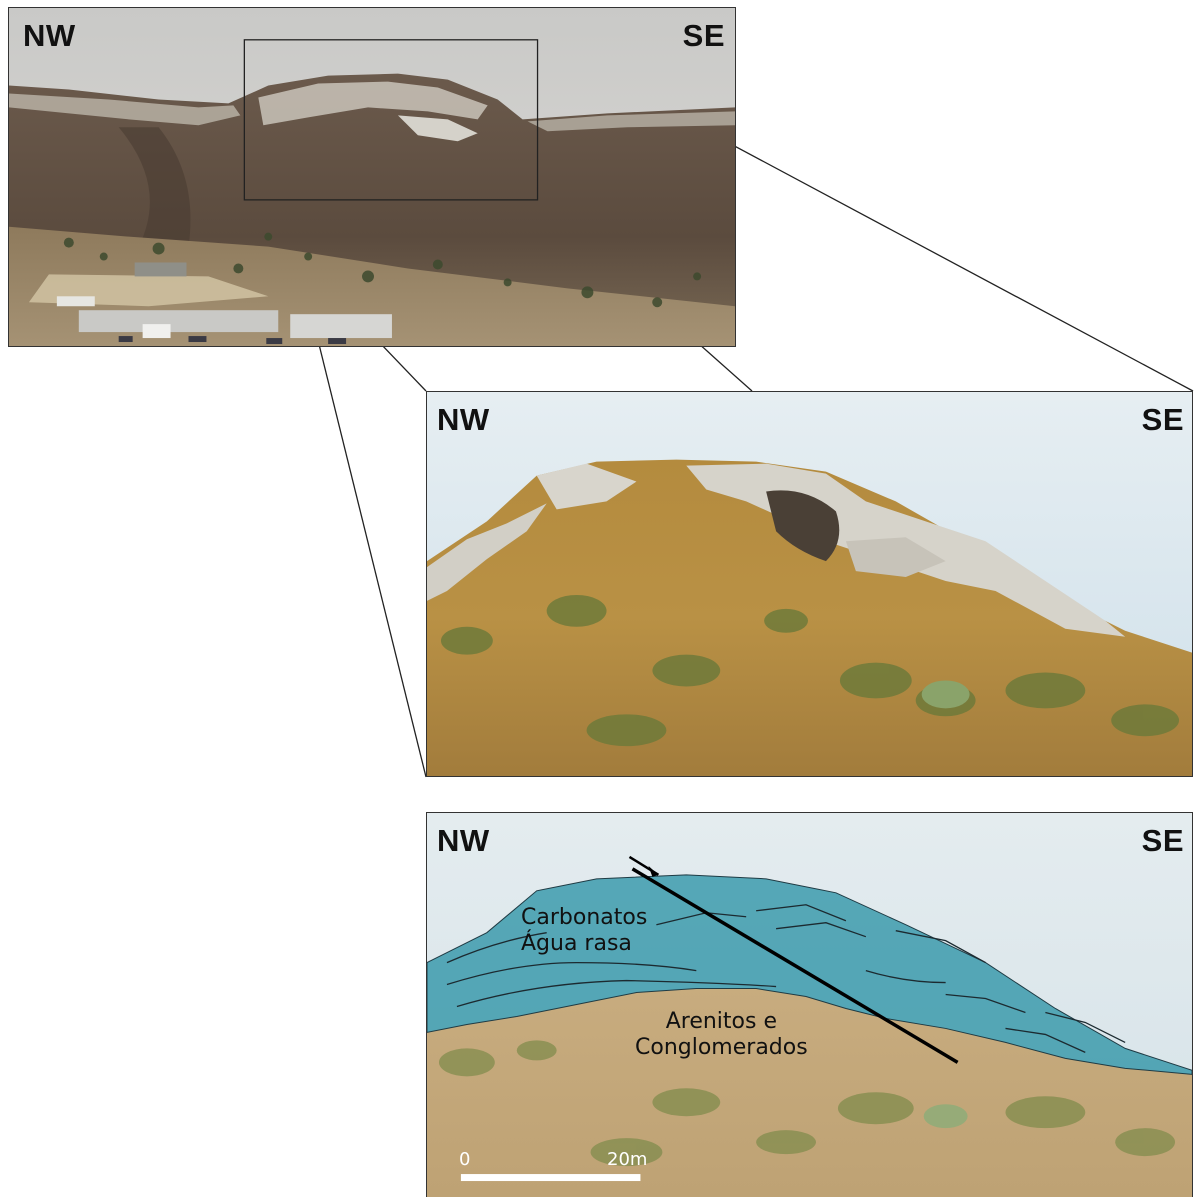 This screenshot has width=1195, height=1197. Describe the element at coordinates (465, 1159) in the screenshot. I see `scale-bar-start-label: 0` at that location.